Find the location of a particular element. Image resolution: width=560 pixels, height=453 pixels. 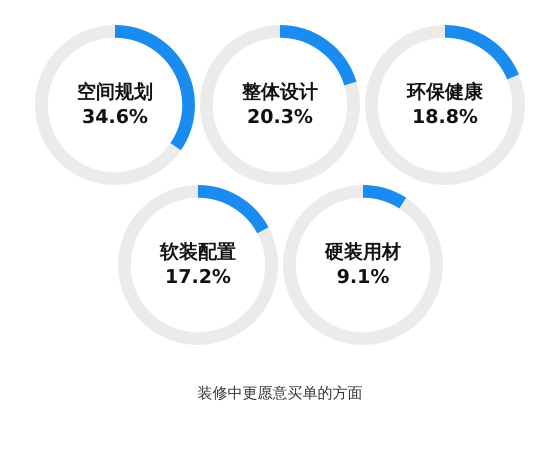

slice-label: 空间规划 is located at coordinates (115, 91).